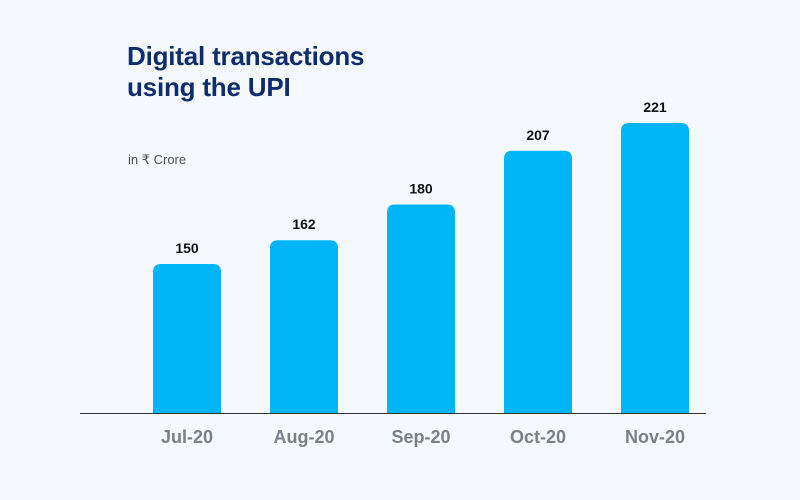 The width and height of the screenshot is (800, 500). What do you see at coordinates (304, 224) in the screenshot?
I see `value-label-aug-20: 162` at bounding box center [304, 224].